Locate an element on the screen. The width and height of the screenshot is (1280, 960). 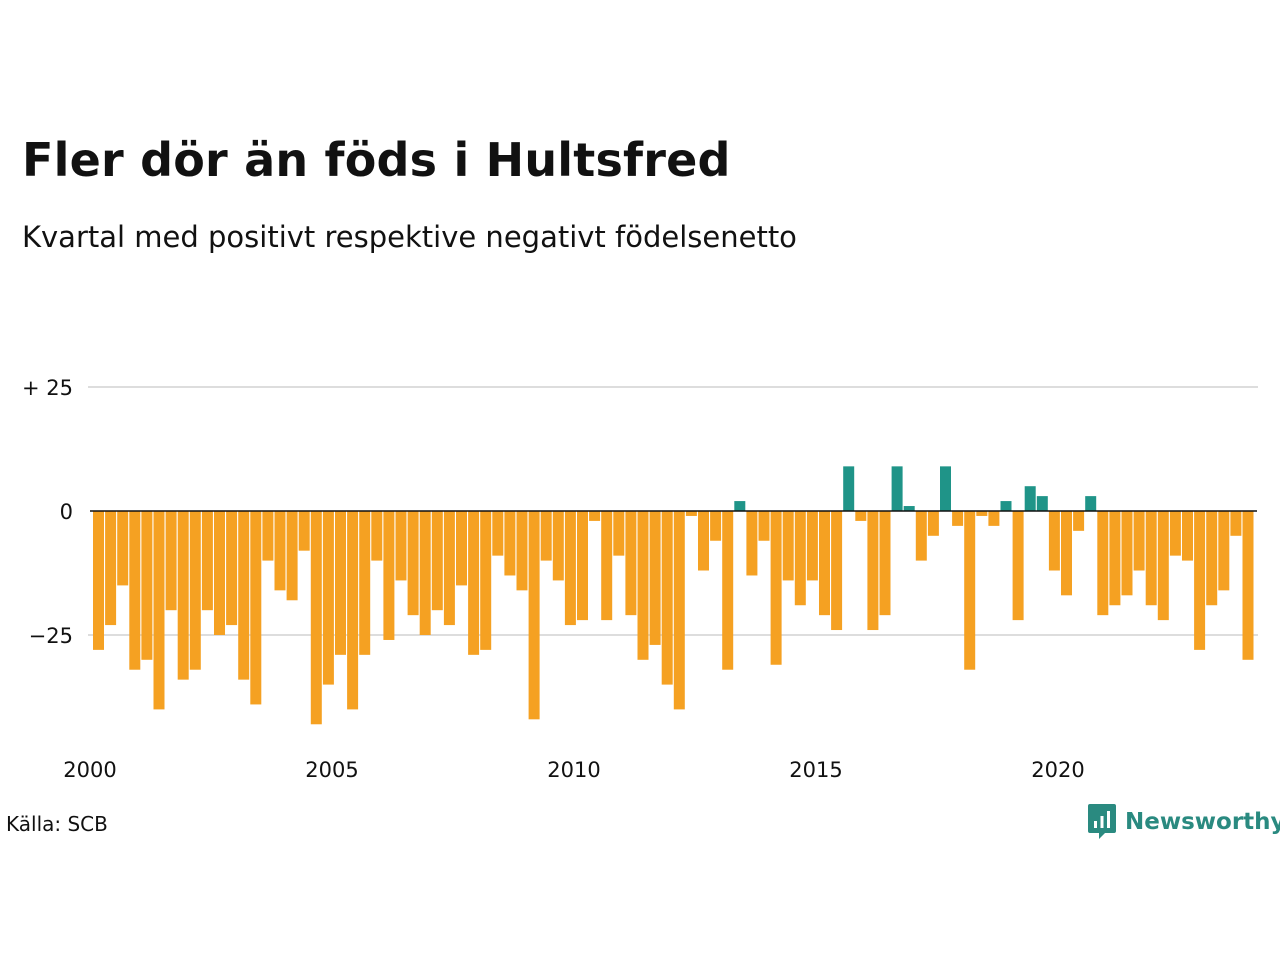
brand-name: Newsworthy is located at coordinates (1202, 822).